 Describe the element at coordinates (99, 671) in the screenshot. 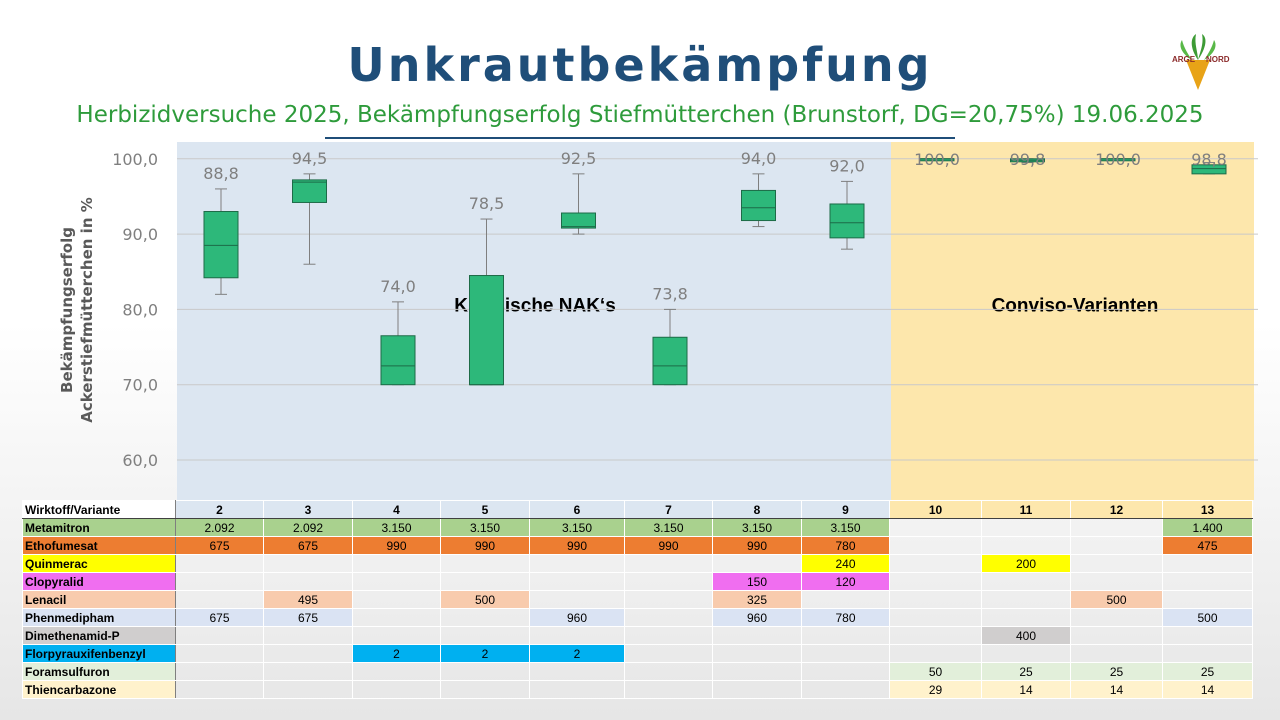

I see `row-label: Foramsulfuron` at that location.